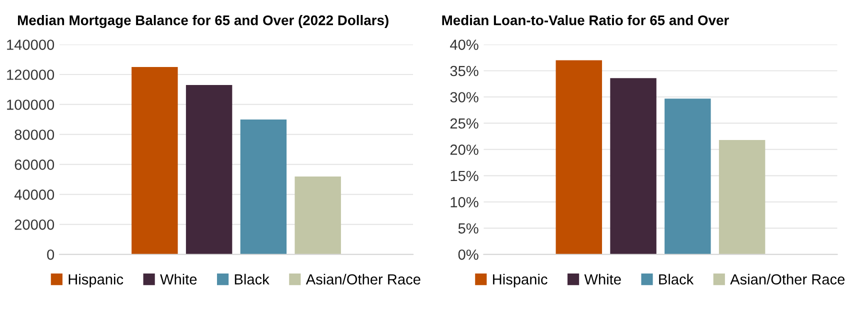 This screenshot has width=850, height=318. What do you see at coordinates (30, 75) in the screenshot?
I see `y-tick-label: 120000` at bounding box center [30, 75].